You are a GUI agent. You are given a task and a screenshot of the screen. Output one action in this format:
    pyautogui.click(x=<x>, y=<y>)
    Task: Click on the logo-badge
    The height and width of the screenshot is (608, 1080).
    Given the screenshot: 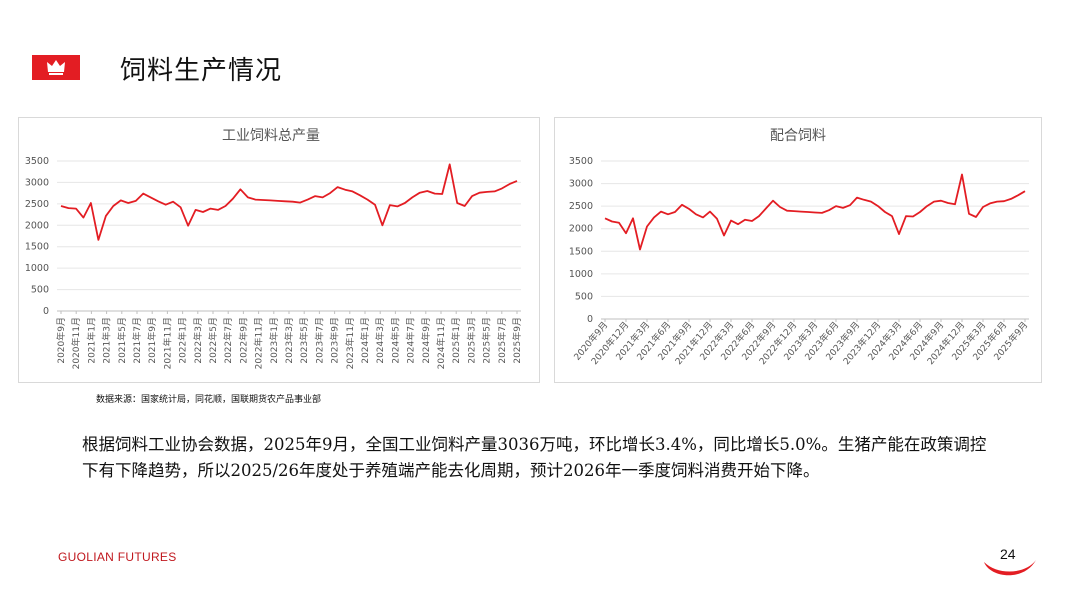 What is the action you would take?
    pyautogui.click(x=56, y=67)
    